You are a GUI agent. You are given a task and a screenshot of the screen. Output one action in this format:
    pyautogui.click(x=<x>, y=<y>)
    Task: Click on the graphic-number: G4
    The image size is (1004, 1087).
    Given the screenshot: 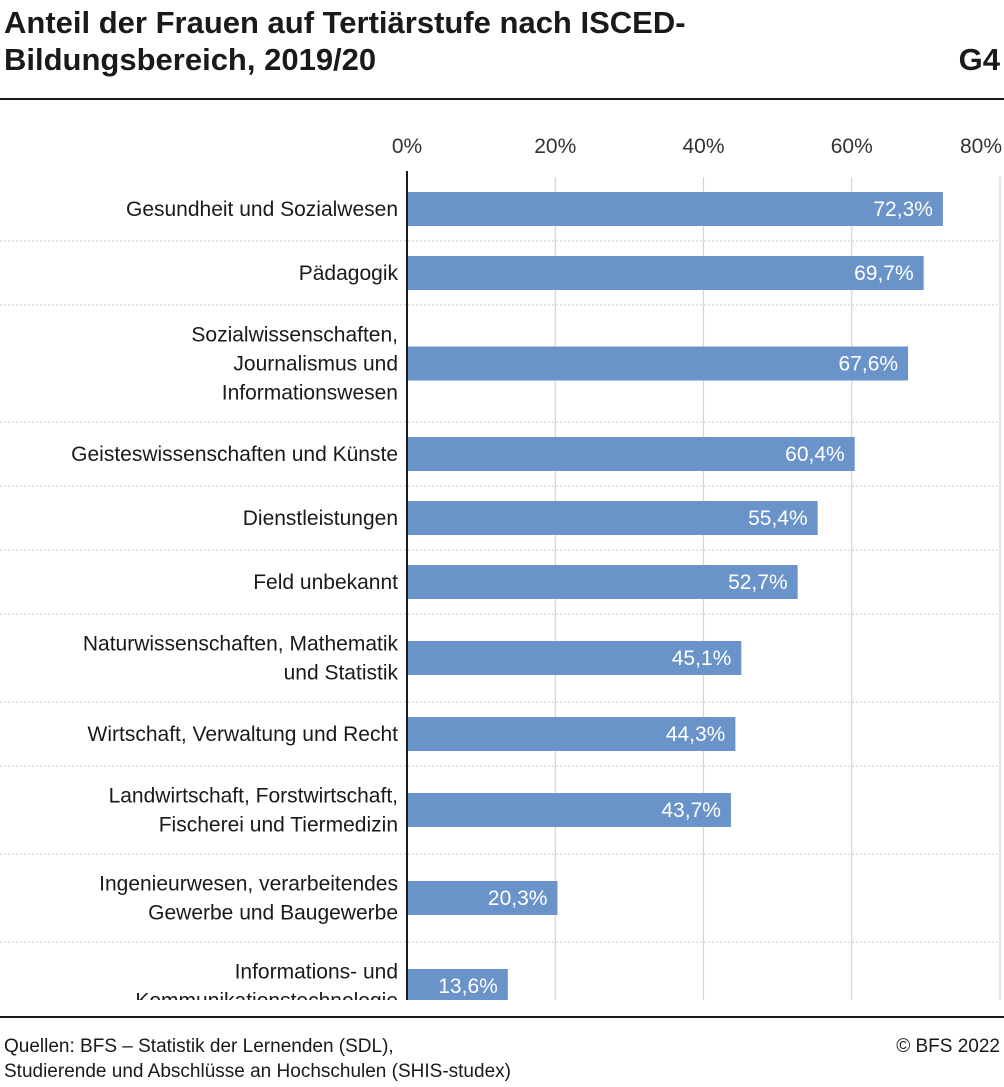 What is the action you would take?
    pyautogui.click(x=979, y=59)
    